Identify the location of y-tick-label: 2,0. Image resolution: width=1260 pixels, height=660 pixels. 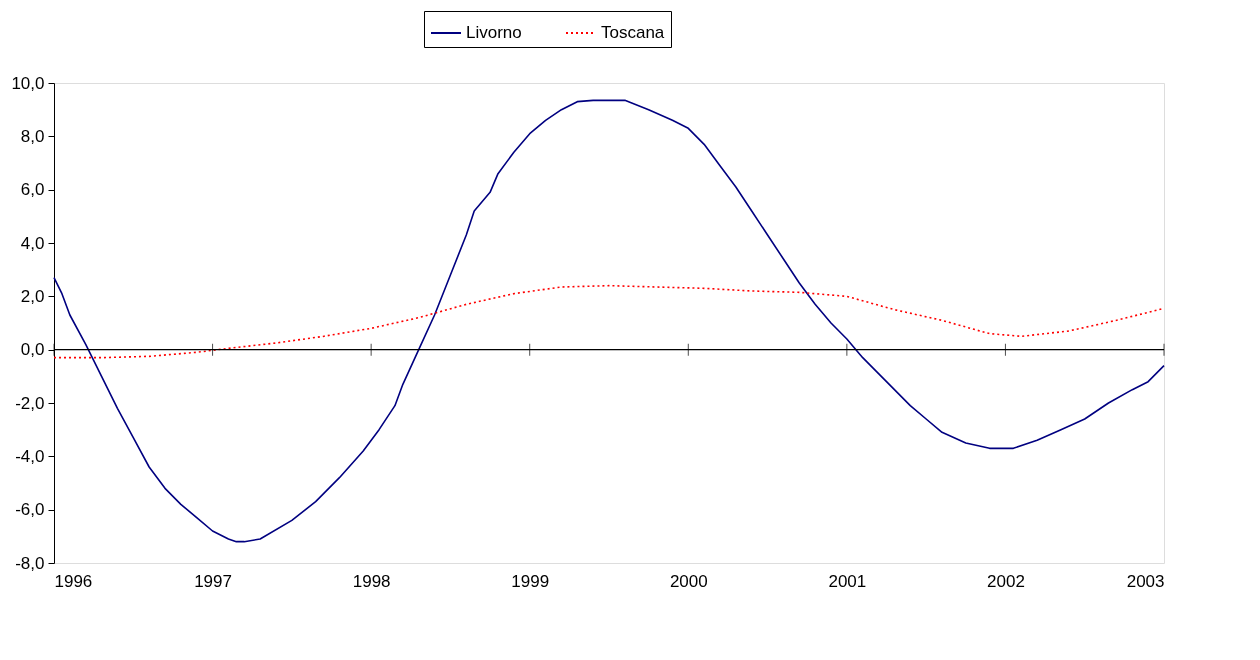
(32, 296).